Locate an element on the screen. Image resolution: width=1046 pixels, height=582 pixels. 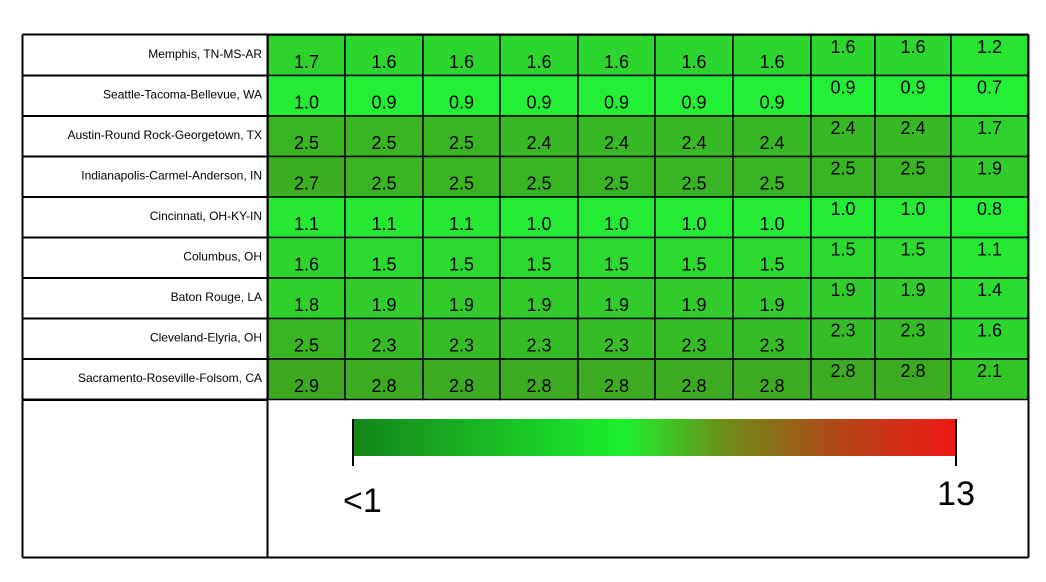
cell-value-label: 1.4 is located at coordinates (989, 290).